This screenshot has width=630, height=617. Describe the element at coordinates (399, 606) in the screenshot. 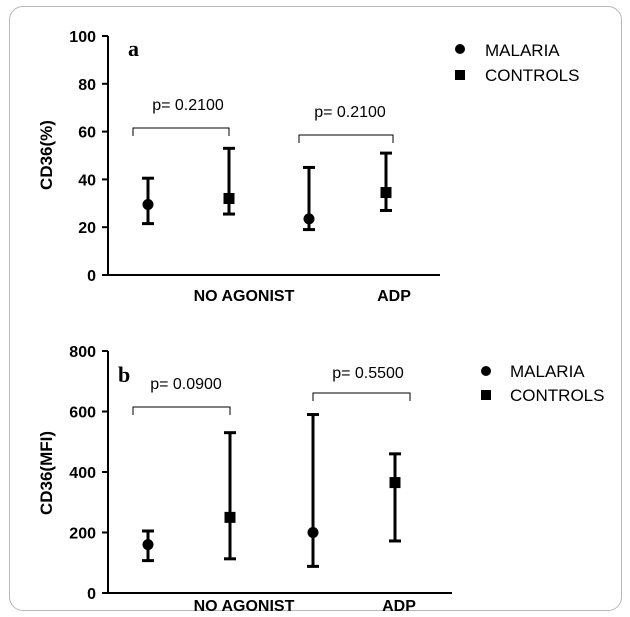

I see `panel-b-category-adp: ADP` at that location.